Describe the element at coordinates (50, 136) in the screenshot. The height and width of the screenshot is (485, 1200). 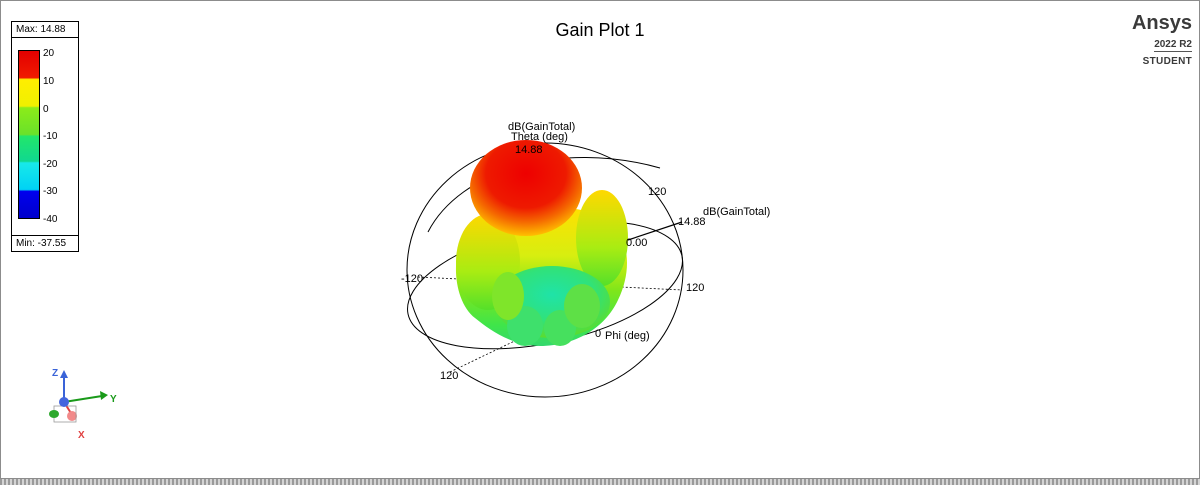
I see `legend-tick: -10` at that location.